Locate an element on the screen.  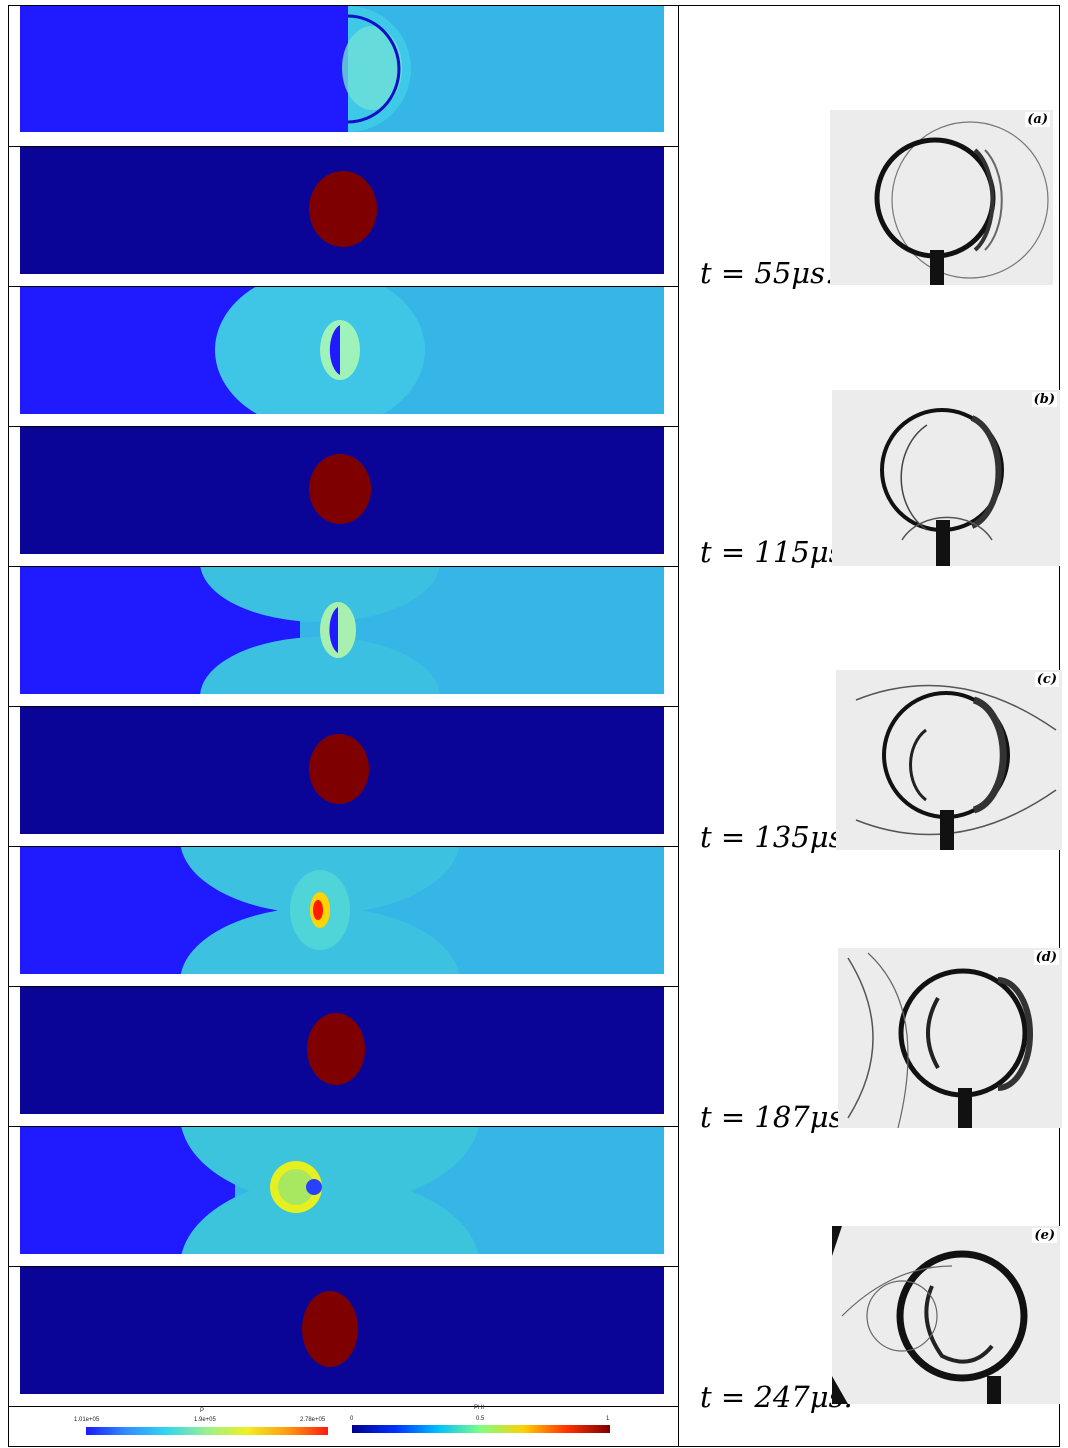
pressure-colorbar-title: P is located at coordinates (202, 1411).